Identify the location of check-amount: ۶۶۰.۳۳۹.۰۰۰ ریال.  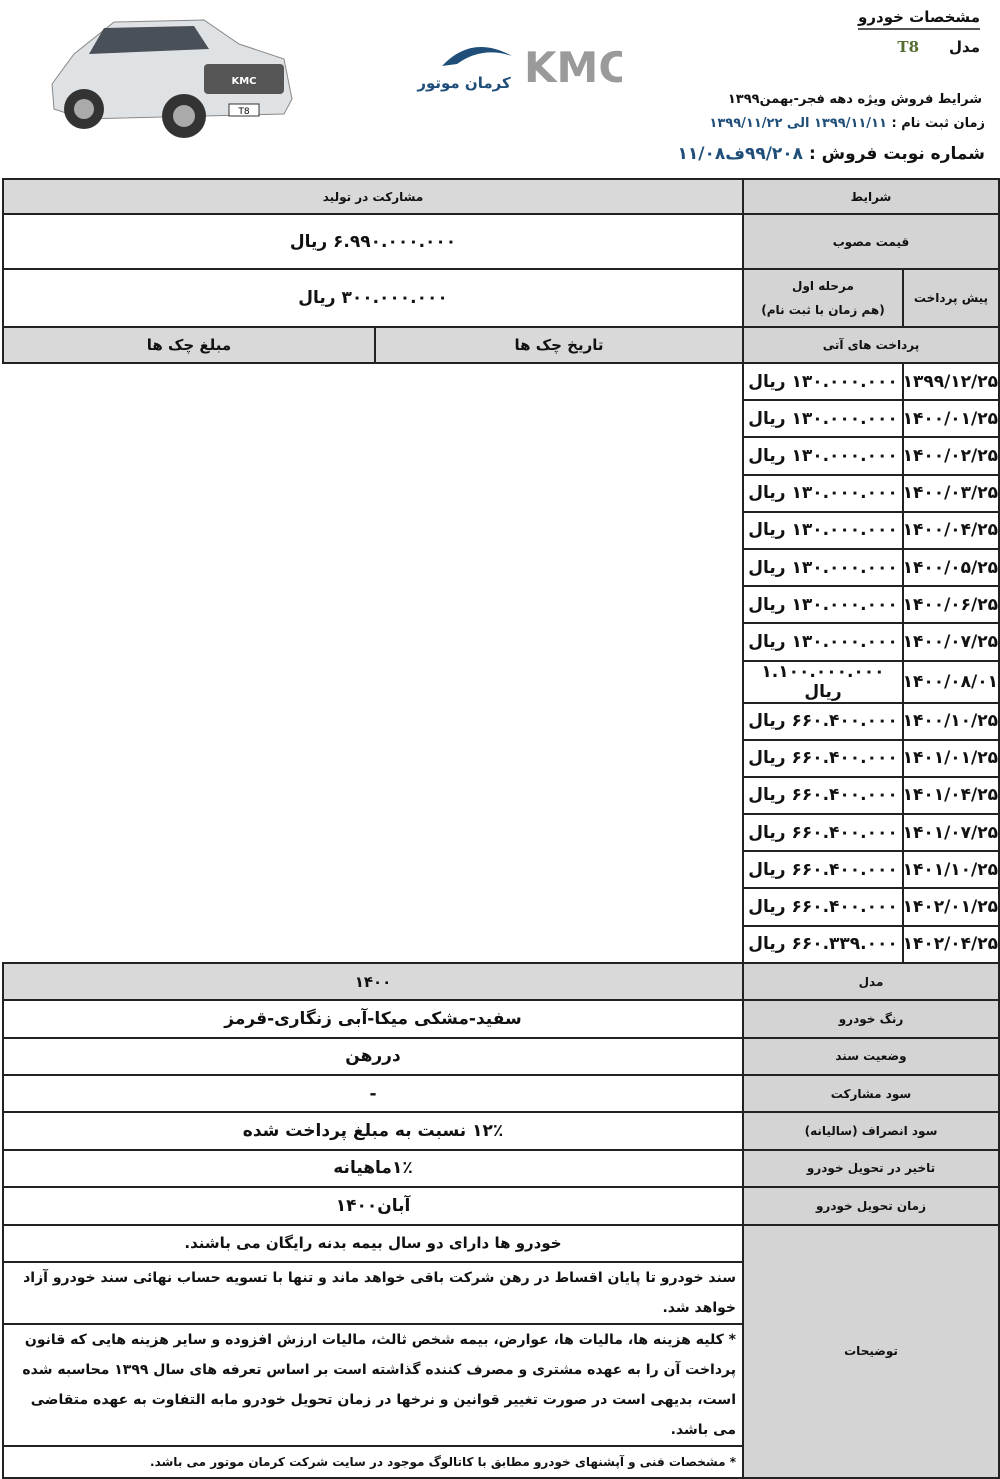
(823, 944).